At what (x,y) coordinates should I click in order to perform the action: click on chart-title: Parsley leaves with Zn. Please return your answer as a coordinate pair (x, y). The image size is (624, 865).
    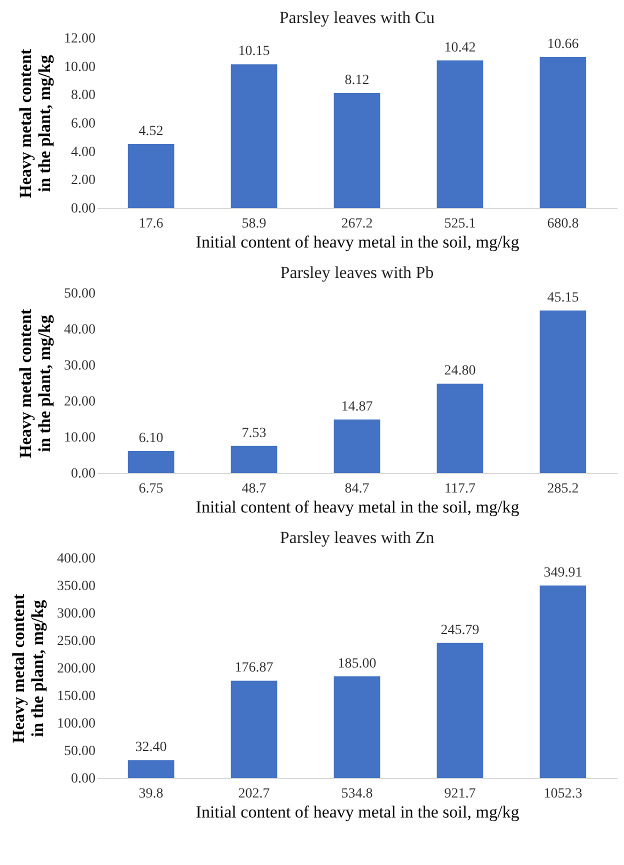
    Looking at the image, I should click on (357, 537).